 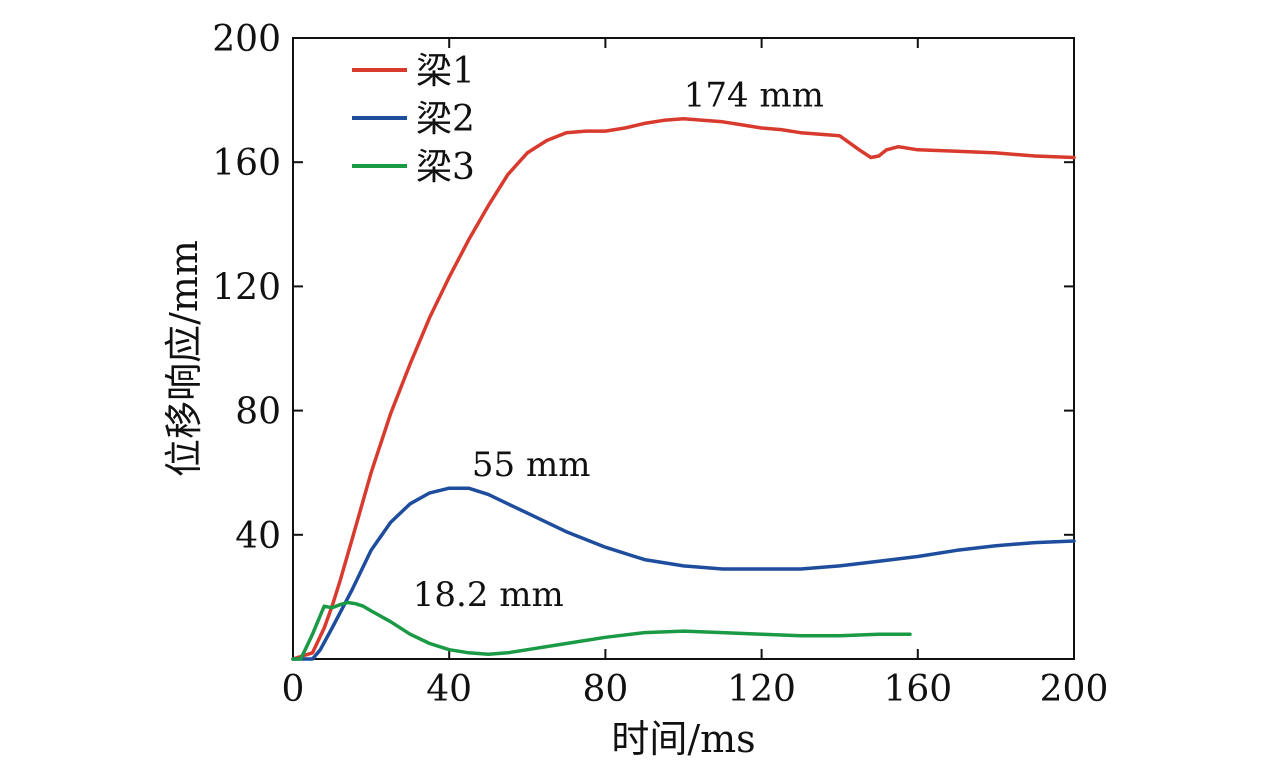 I want to click on peak-annotation-1: 174 mm, so click(x=754, y=95).